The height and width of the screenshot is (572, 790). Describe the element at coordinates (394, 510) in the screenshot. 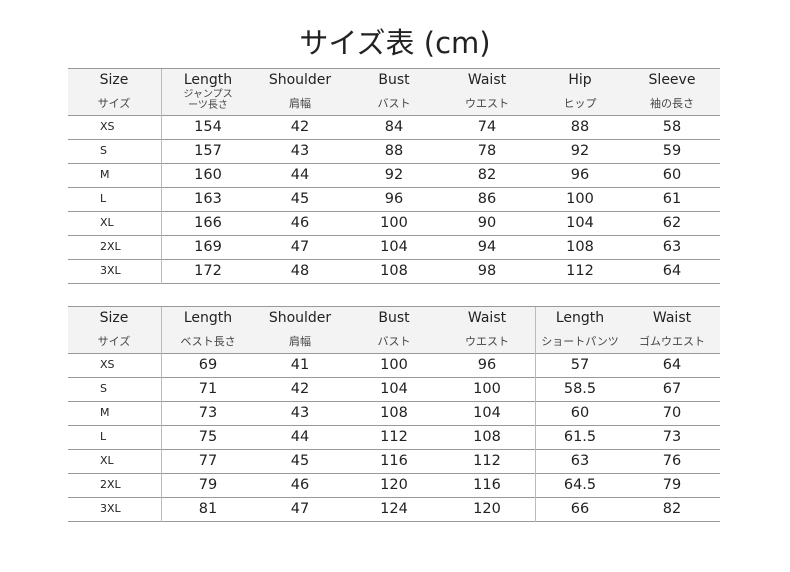

I see `table-row: 3XL 81 47 124 120 66 82` at that location.